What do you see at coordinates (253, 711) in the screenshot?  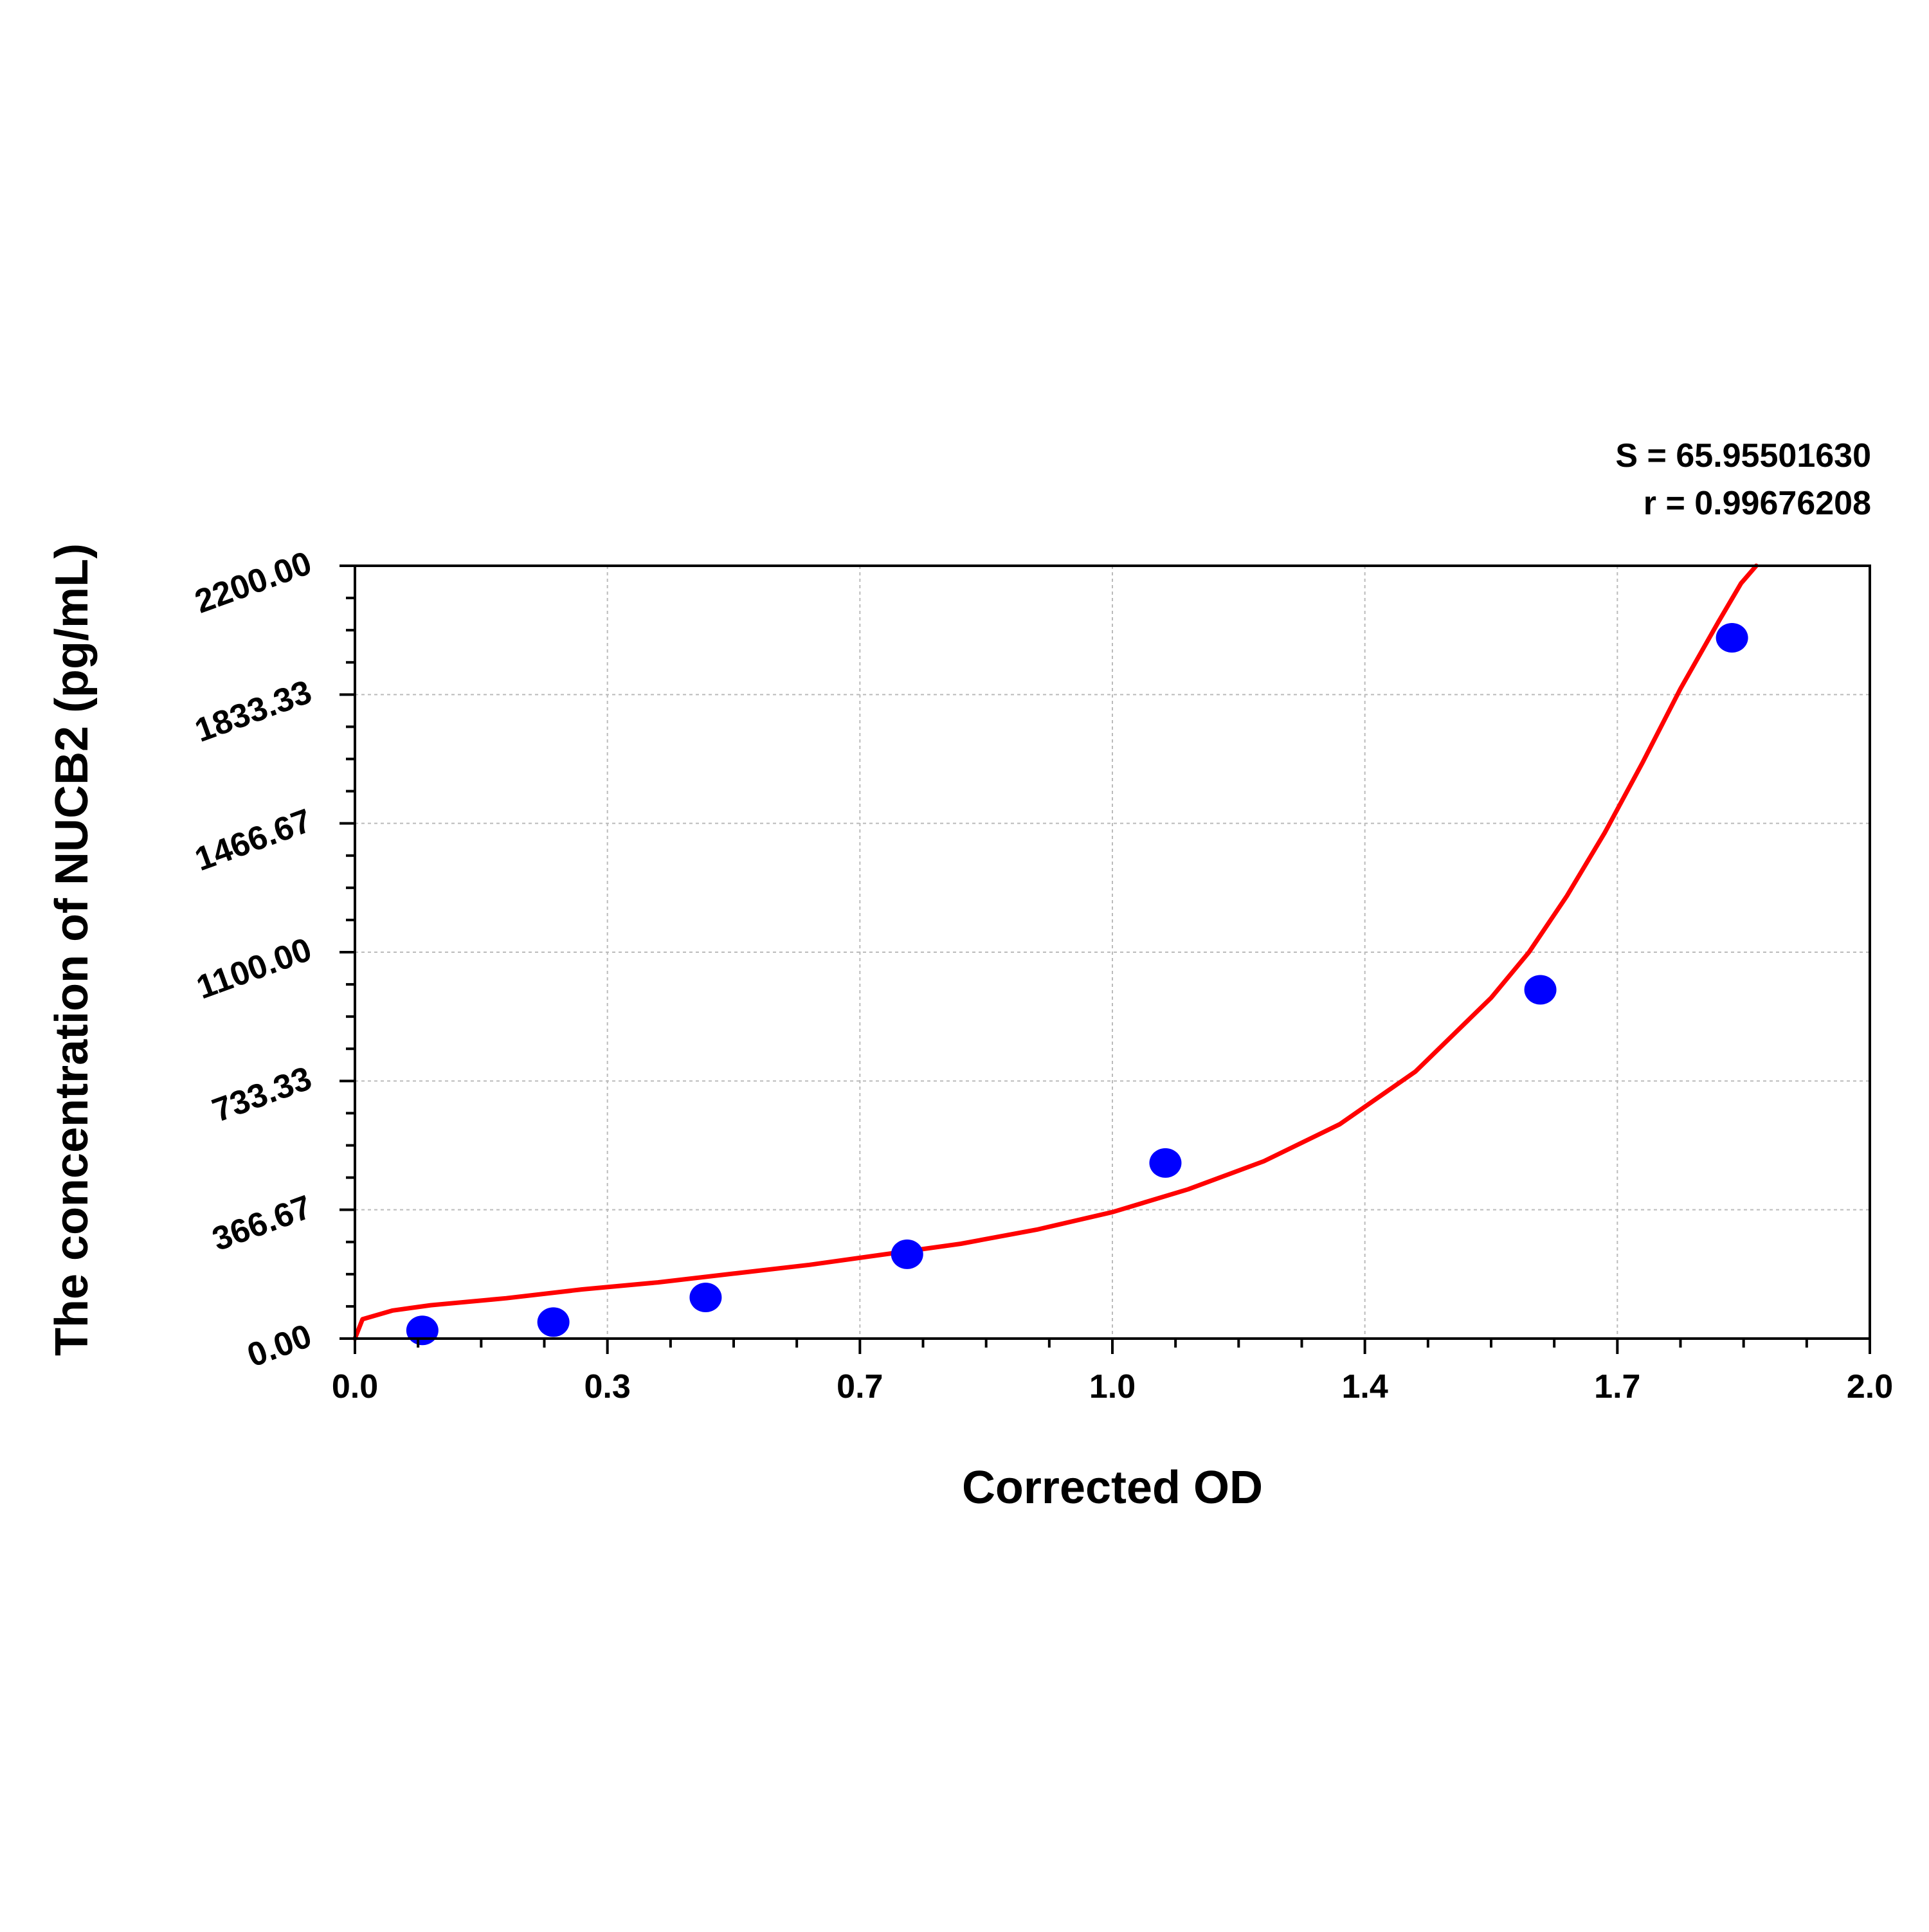 I see `y-tick-label: 1833.33` at bounding box center [253, 711].